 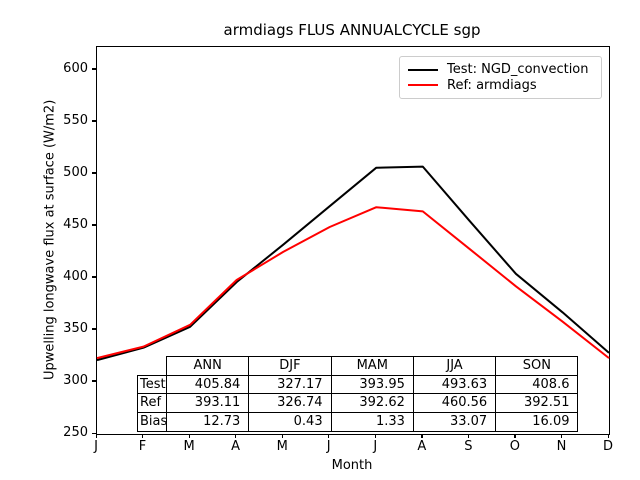 I want to click on y-tick-label: 250, so click(x=75, y=432).